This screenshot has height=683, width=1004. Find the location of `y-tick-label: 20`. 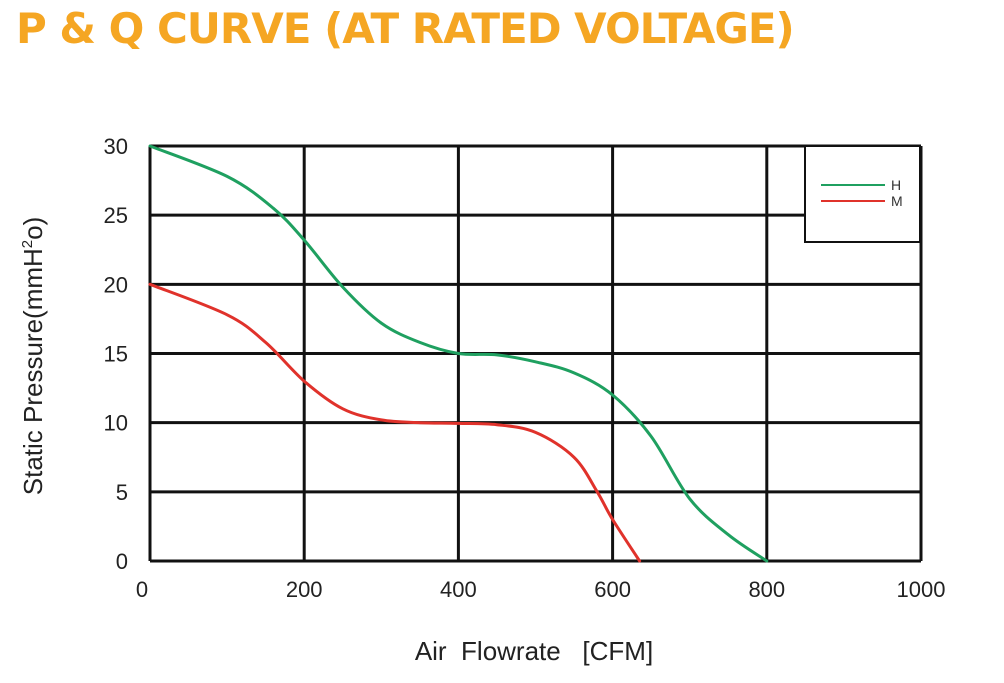

y-tick-label: 20 is located at coordinates (116, 284).